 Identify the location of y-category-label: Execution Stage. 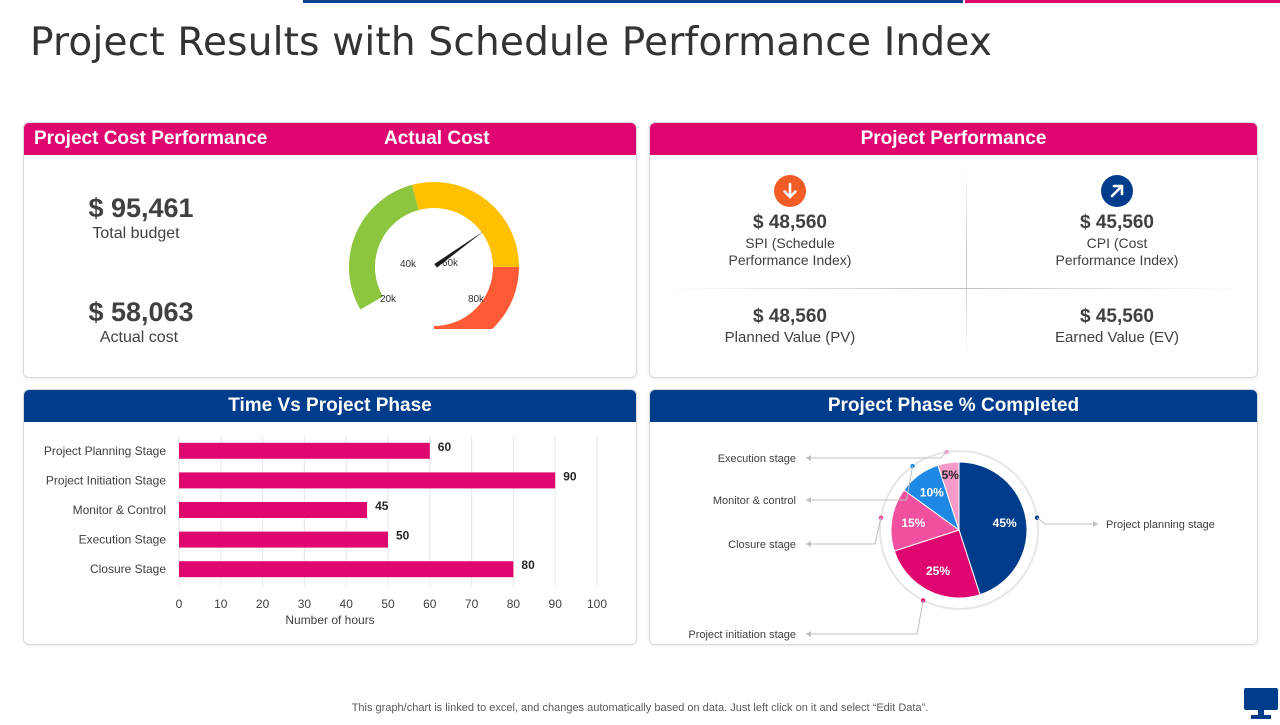
(123, 540).